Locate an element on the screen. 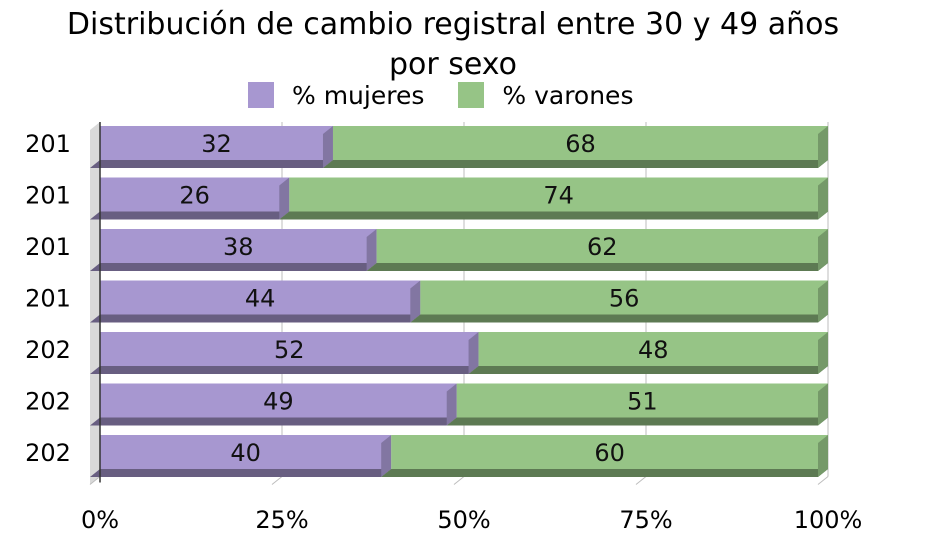 The width and height of the screenshot is (926, 556). x-tick-label: 0% is located at coordinates (100, 520).